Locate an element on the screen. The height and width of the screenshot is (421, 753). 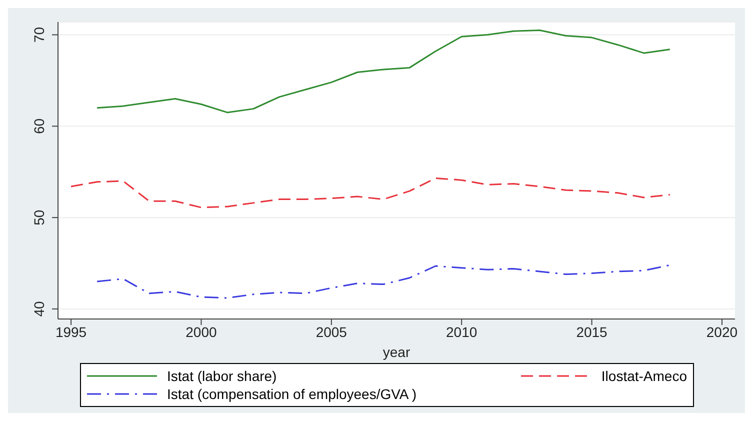
y-tick-label: 40 is located at coordinates (39, 308).